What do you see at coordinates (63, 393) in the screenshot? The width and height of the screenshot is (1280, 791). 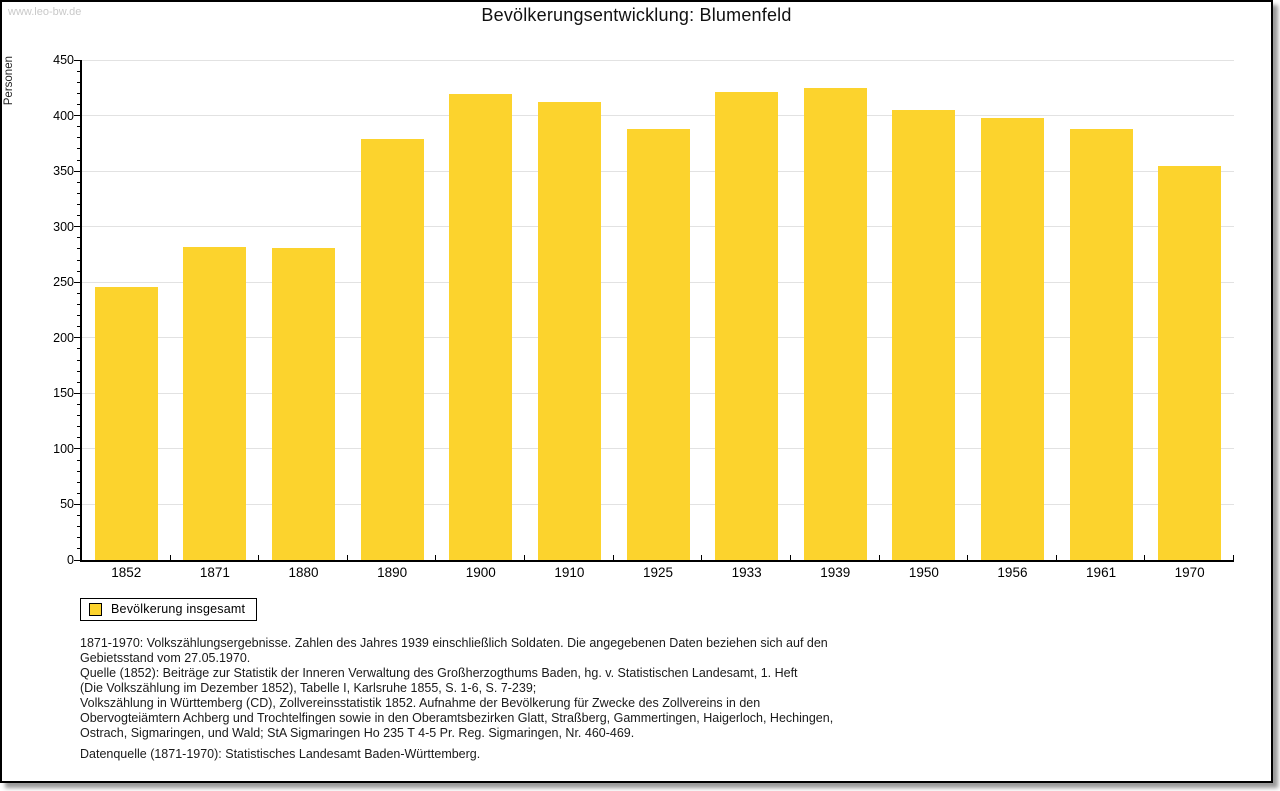 I see `y-tick-label: 150` at bounding box center [63, 393].